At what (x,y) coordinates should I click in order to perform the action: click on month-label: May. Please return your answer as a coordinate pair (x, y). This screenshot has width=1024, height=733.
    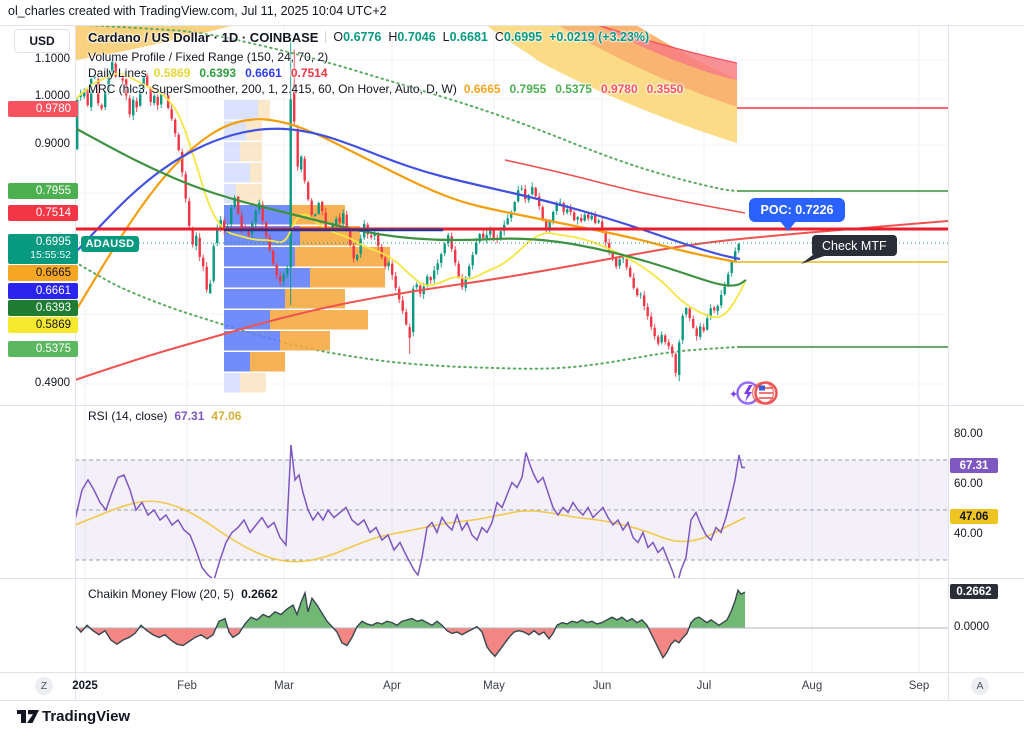
    Looking at the image, I should click on (494, 686).